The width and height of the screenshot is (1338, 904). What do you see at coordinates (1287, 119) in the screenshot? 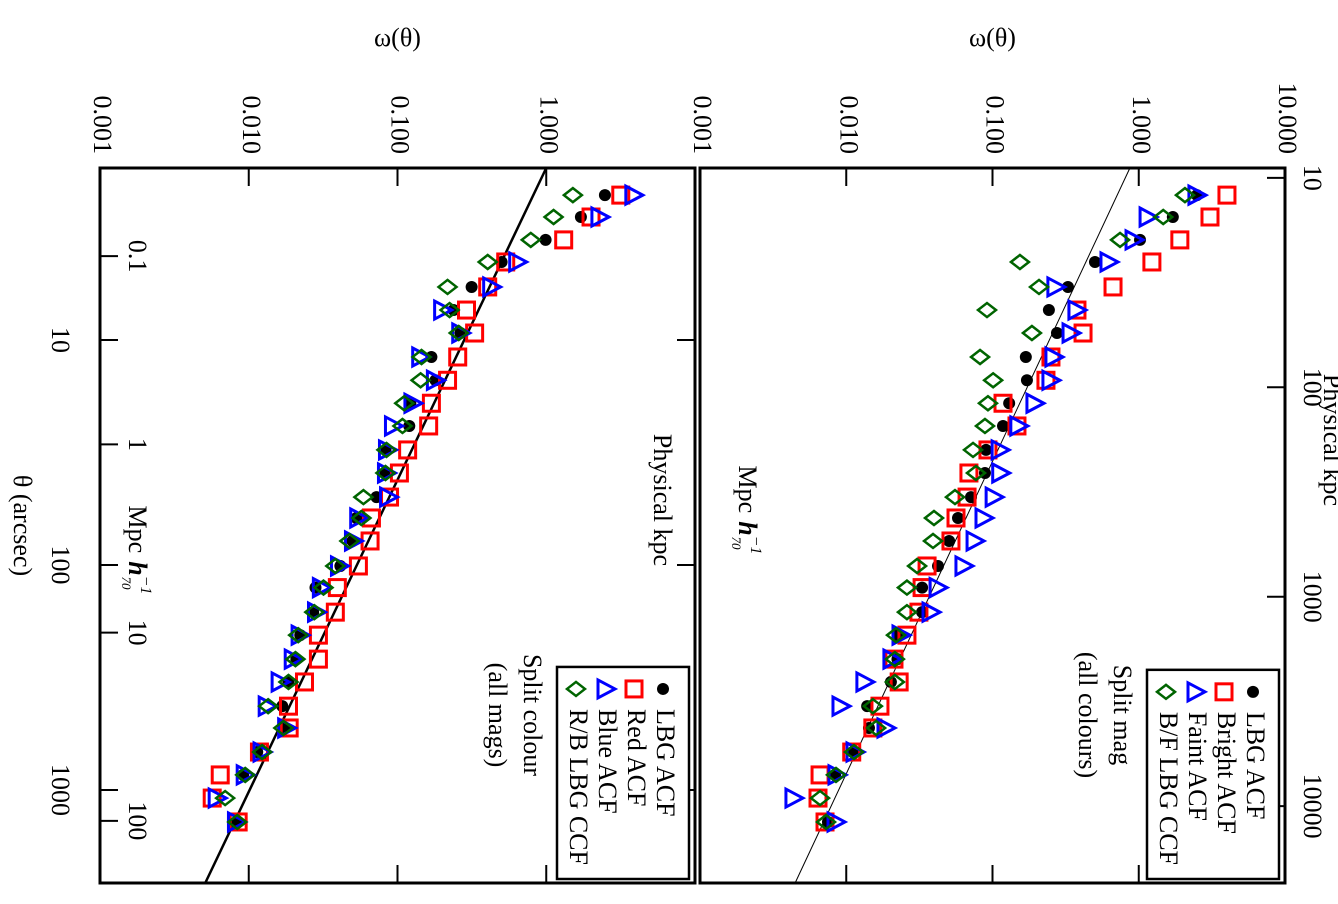
I see `y-tick-label: 10.000` at bounding box center [1287, 119].